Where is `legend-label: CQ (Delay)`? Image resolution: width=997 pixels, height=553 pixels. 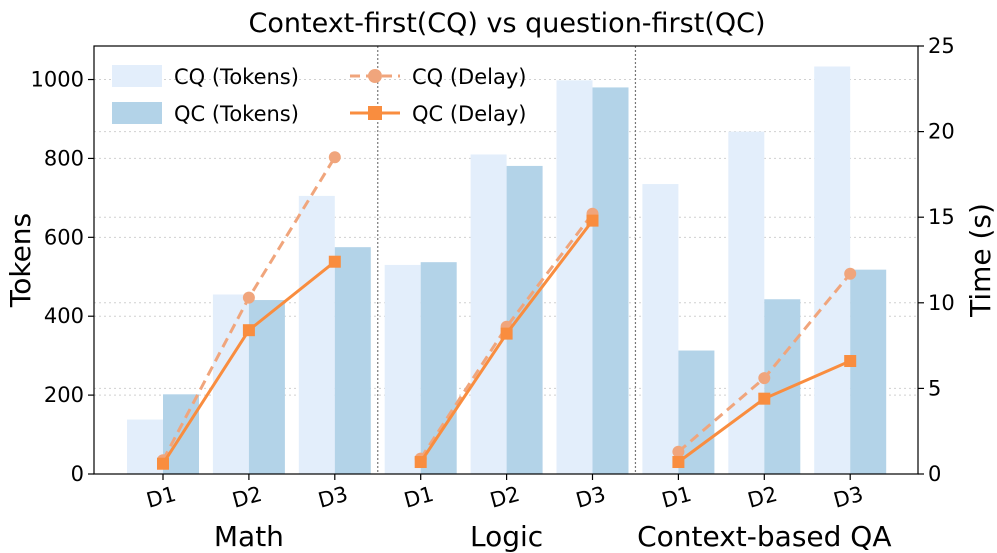
legend-label: CQ (Delay) is located at coordinates (469, 77).